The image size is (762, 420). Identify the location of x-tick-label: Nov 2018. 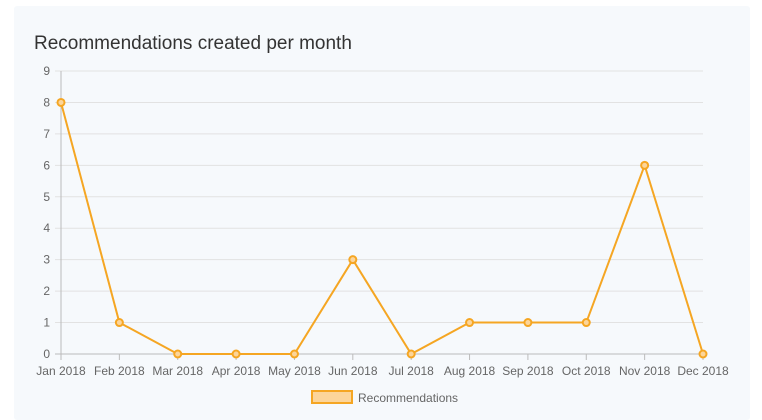
(645, 371).